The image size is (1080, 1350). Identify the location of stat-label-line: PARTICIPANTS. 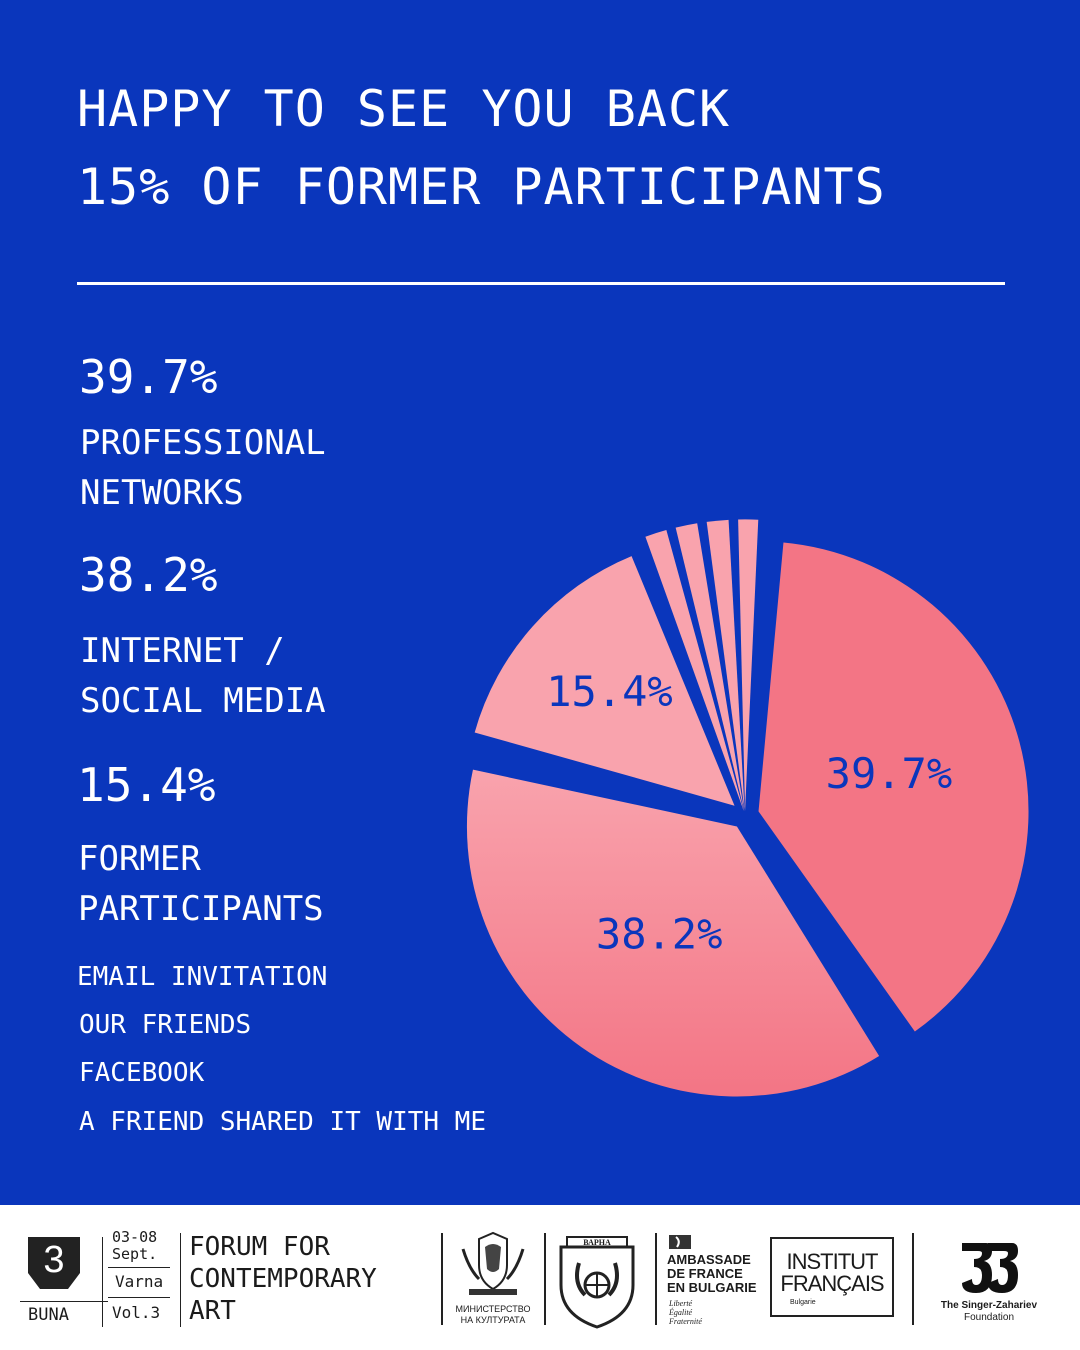
(201, 909).